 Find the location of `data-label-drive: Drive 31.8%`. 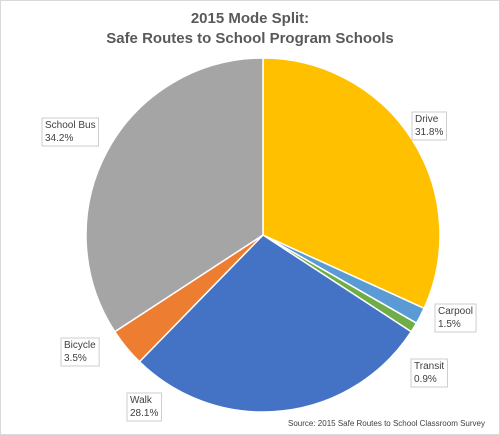

data-label-drive: Drive 31.8% is located at coordinates (429, 126).